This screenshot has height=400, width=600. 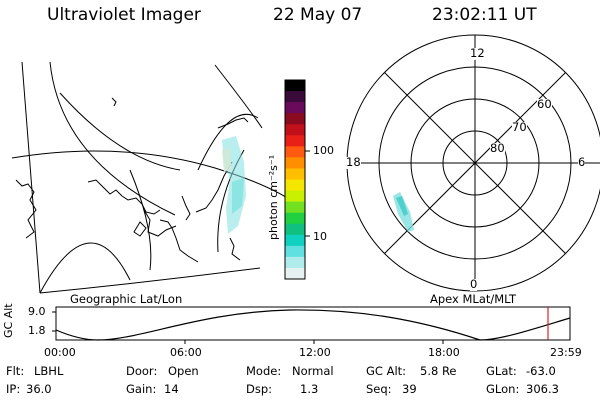 What do you see at coordinates (403, 212) in the screenshot?
I see `polar-aurora` at bounding box center [403, 212].